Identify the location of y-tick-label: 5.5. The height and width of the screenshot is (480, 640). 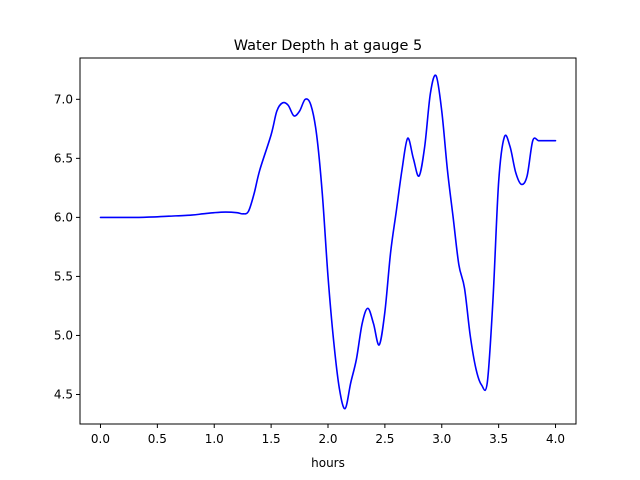
(63, 276).